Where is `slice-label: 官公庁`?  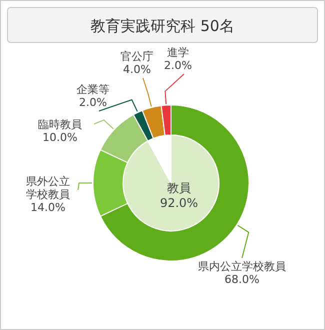
slice-label: 官公庁 is located at coordinates (137, 56).